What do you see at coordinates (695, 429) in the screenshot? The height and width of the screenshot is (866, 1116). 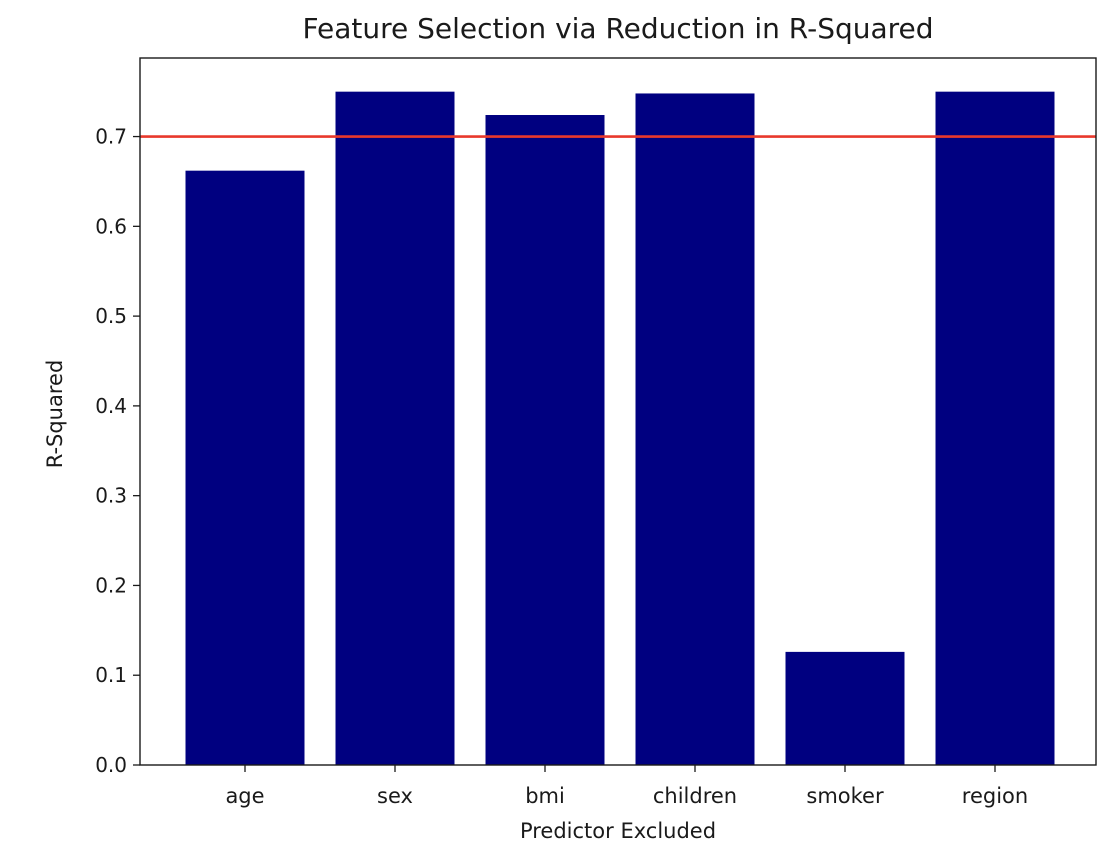 I see `bar-children` at bounding box center [695, 429].